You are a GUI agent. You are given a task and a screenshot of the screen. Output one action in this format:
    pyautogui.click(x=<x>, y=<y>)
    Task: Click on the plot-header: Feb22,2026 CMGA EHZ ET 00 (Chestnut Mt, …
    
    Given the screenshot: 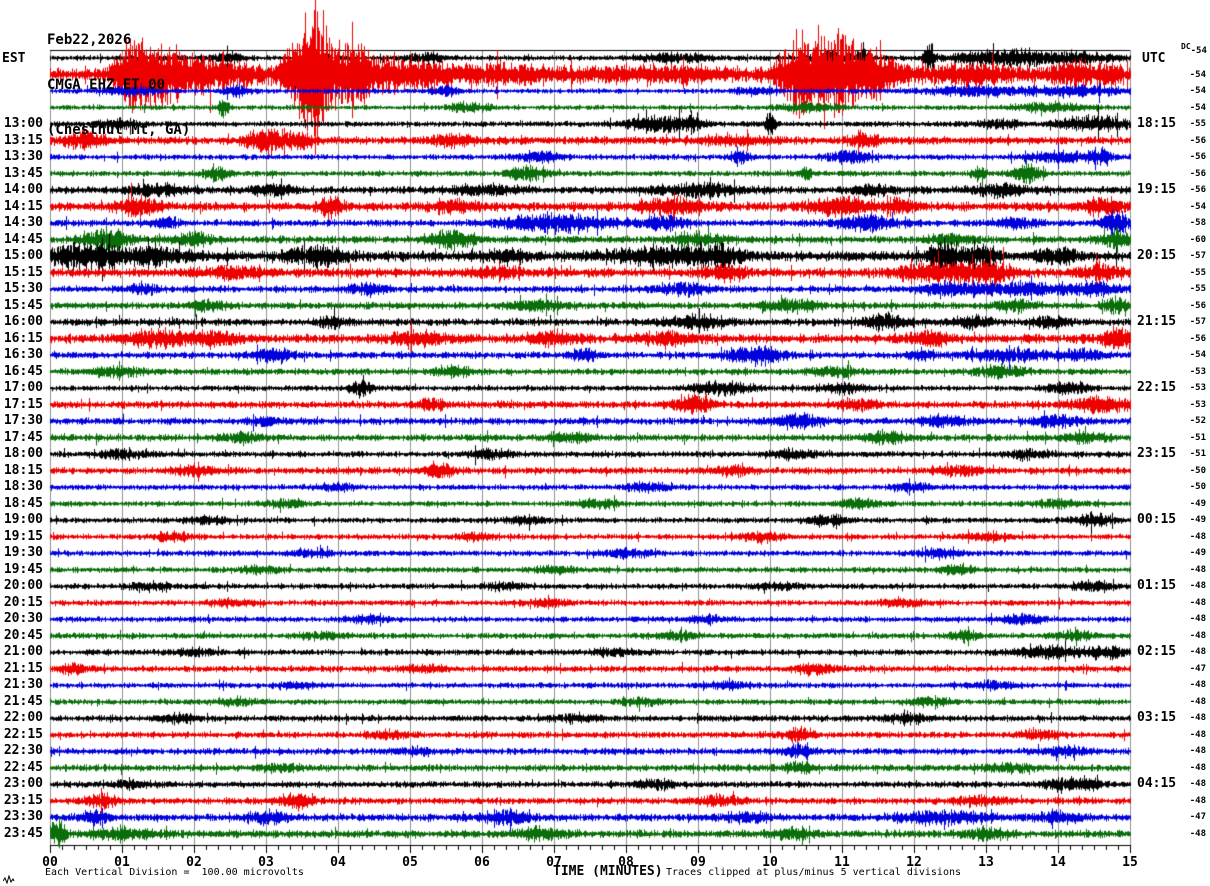 What is the action you would take?
    pyautogui.click(x=118, y=85)
    